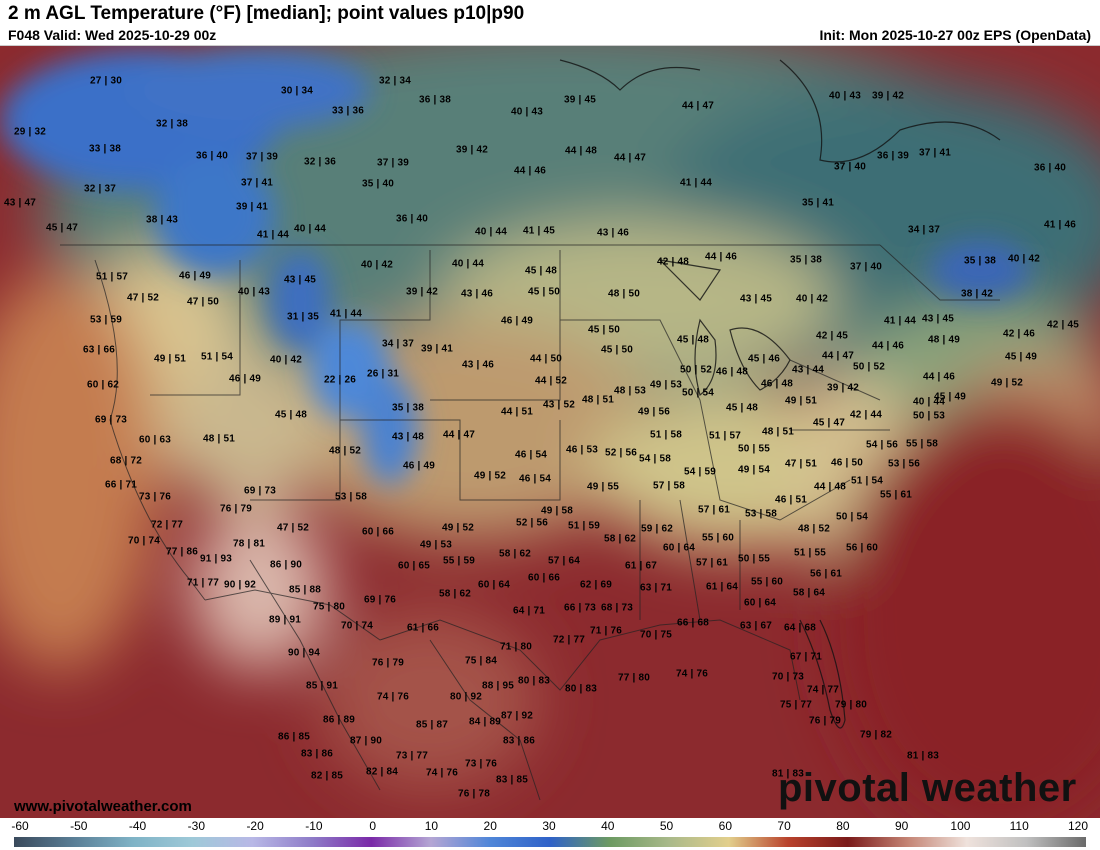 Image resolution: width=1100 pixels, height=850 pixels. What do you see at coordinates (79, 826) in the screenshot?
I see `colorbar-tick: -50` at bounding box center [79, 826].